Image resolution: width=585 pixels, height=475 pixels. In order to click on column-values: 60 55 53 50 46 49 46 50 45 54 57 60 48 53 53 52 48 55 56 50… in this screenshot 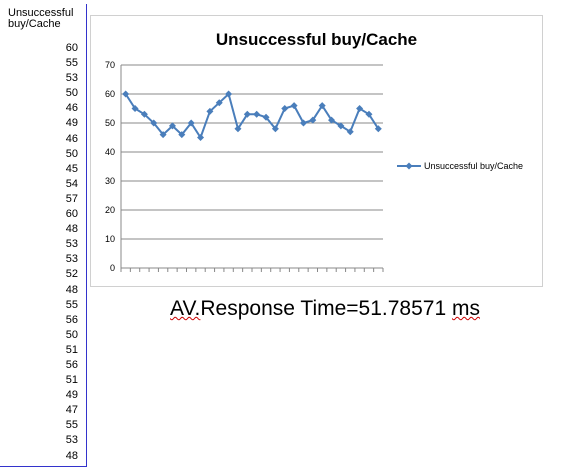, I will do `click(39, 252)`.